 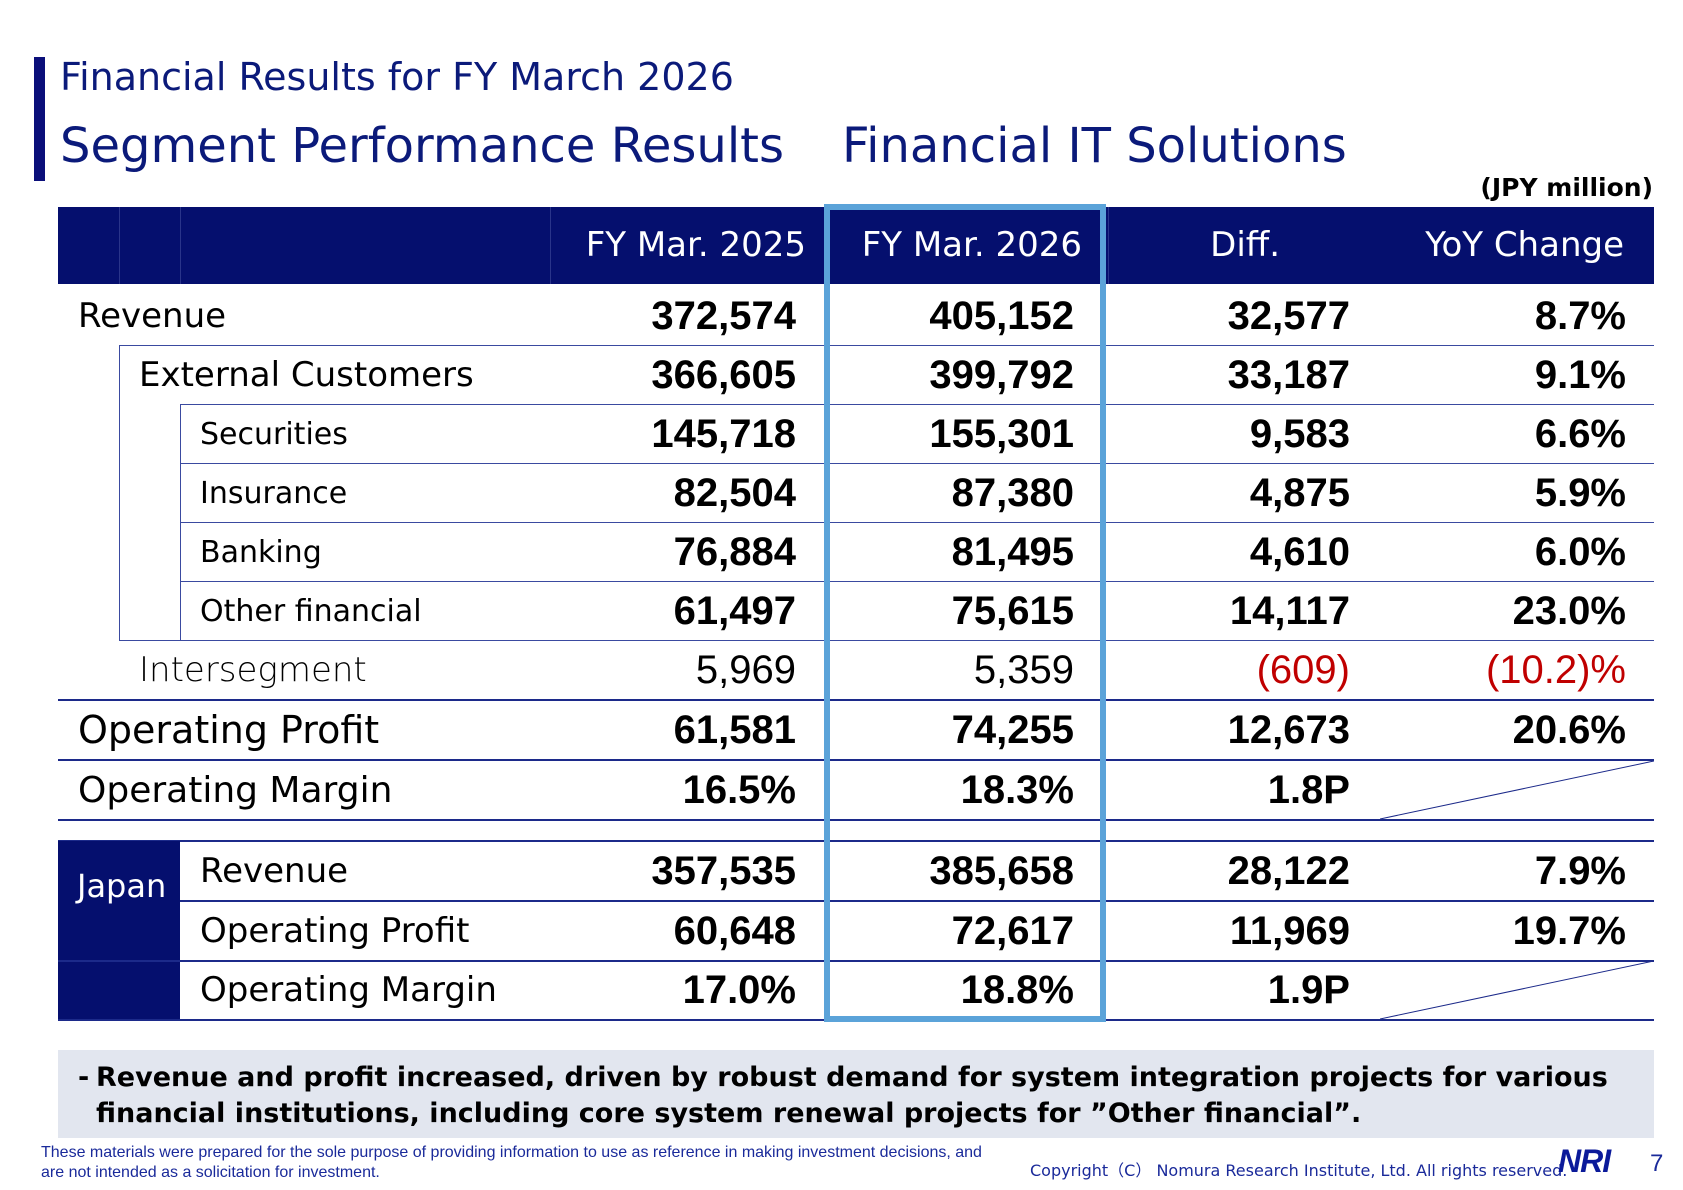 I want to click on cell-fy2026: 405,152, so click(x=1001, y=316).